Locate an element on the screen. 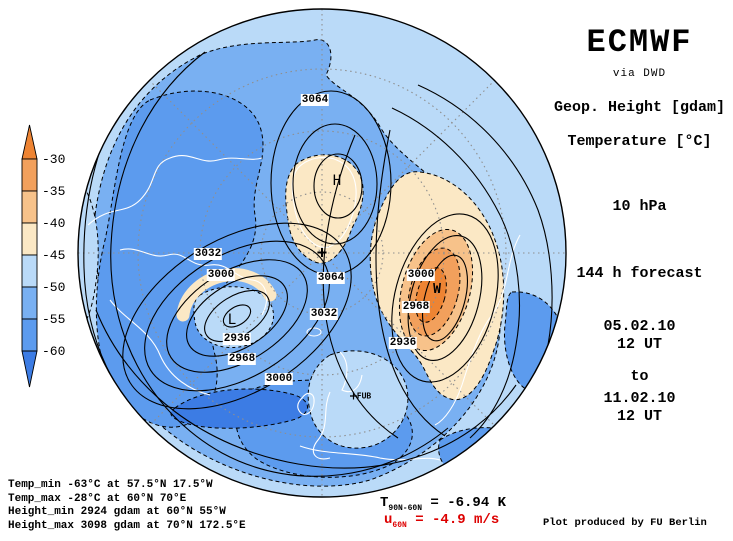 This screenshot has width=733, height=541. mean-temp-metric: T90N-60N = -6.94 K is located at coordinates (443, 504).